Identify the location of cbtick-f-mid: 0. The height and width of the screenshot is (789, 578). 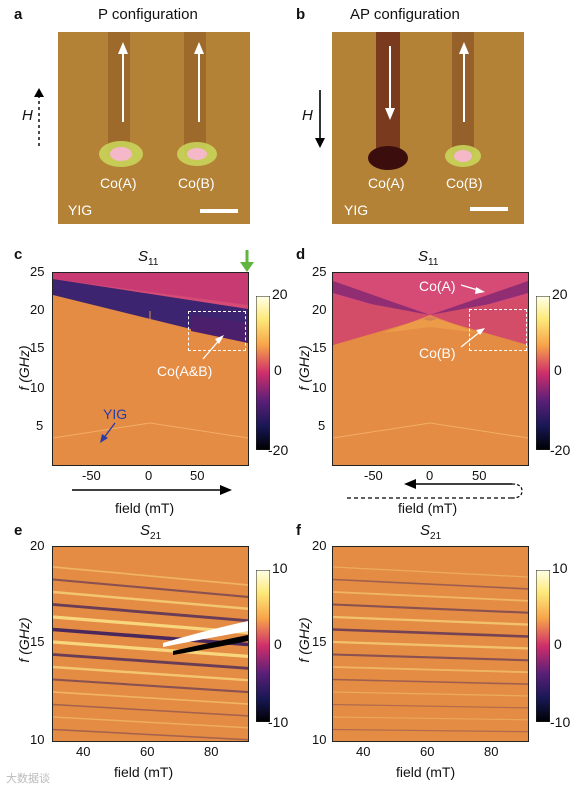
(558, 644).